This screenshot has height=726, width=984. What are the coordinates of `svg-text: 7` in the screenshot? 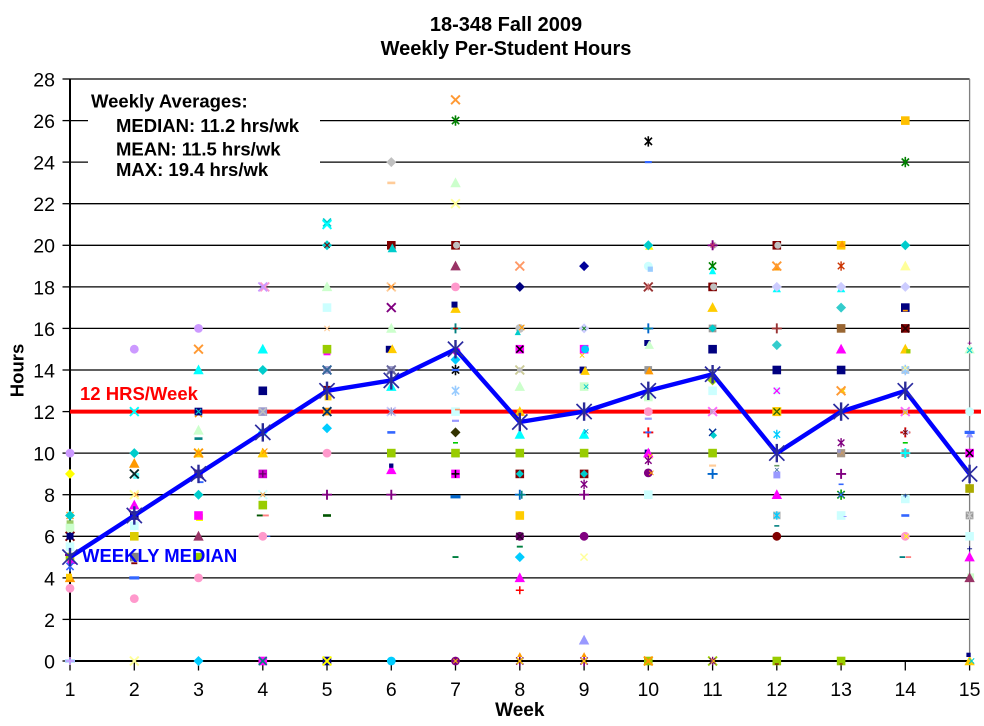 It's located at (455, 690).